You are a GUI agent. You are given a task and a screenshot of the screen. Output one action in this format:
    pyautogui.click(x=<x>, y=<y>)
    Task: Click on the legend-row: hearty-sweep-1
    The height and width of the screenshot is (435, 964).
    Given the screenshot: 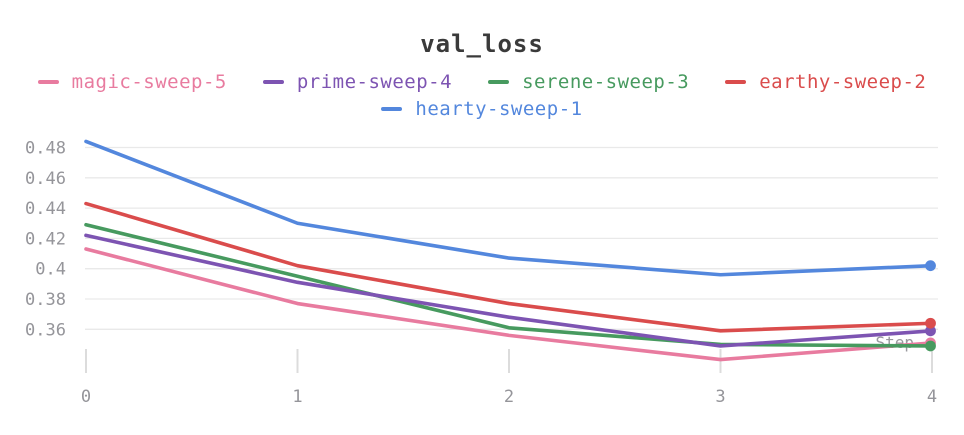 What is the action you would take?
    pyautogui.click(x=481, y=109)
    